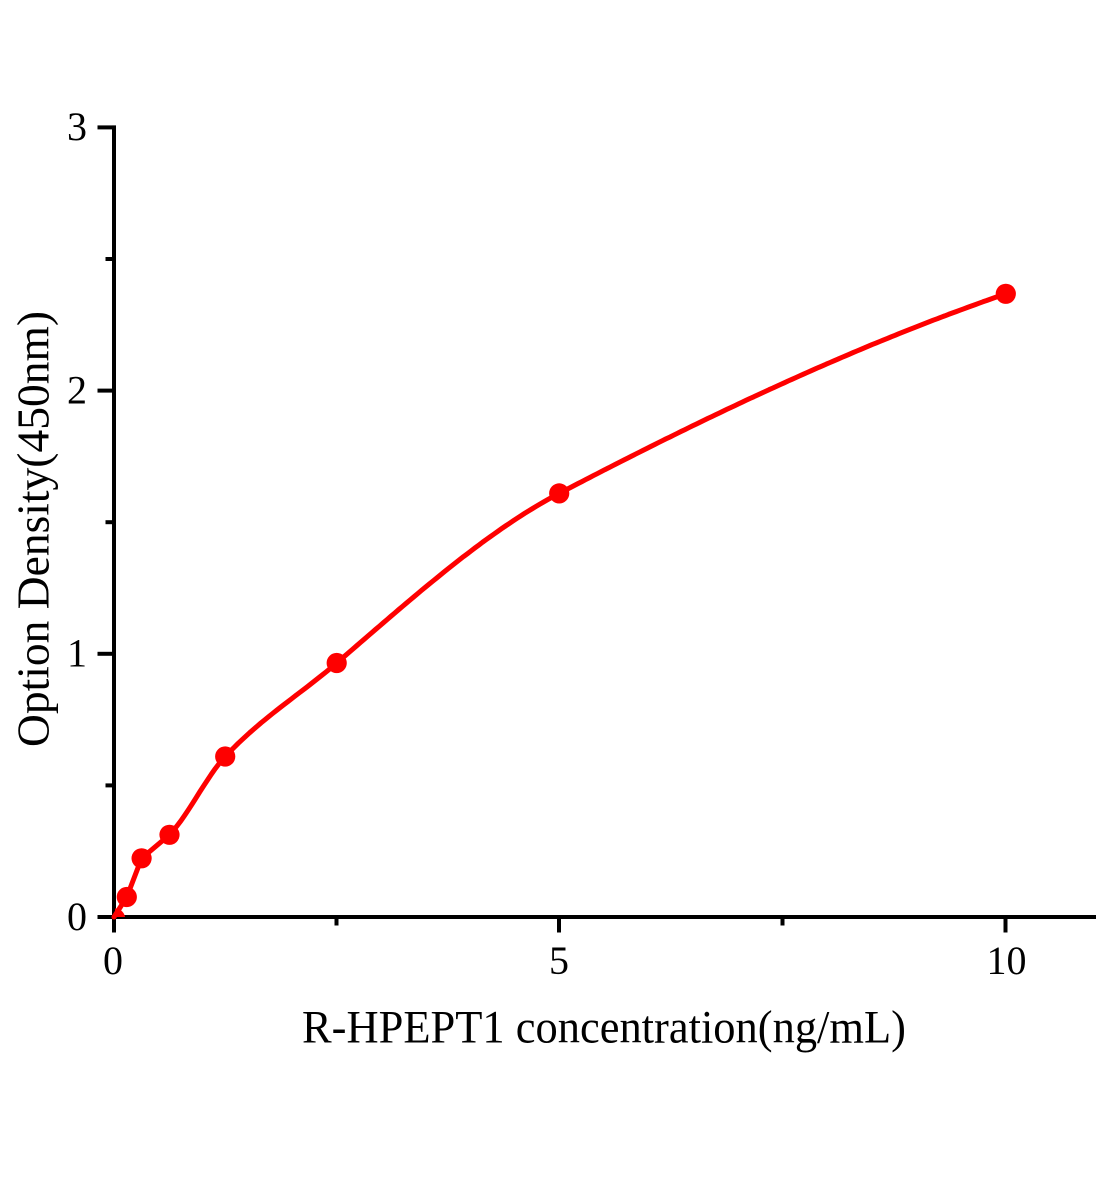 Image resolution: width=1104 pixels, height=1200 pixels. What do you see at coordinates (77, 126) in the screenshot?
I see `svg-text: 3` at bounding box center [77, 126].